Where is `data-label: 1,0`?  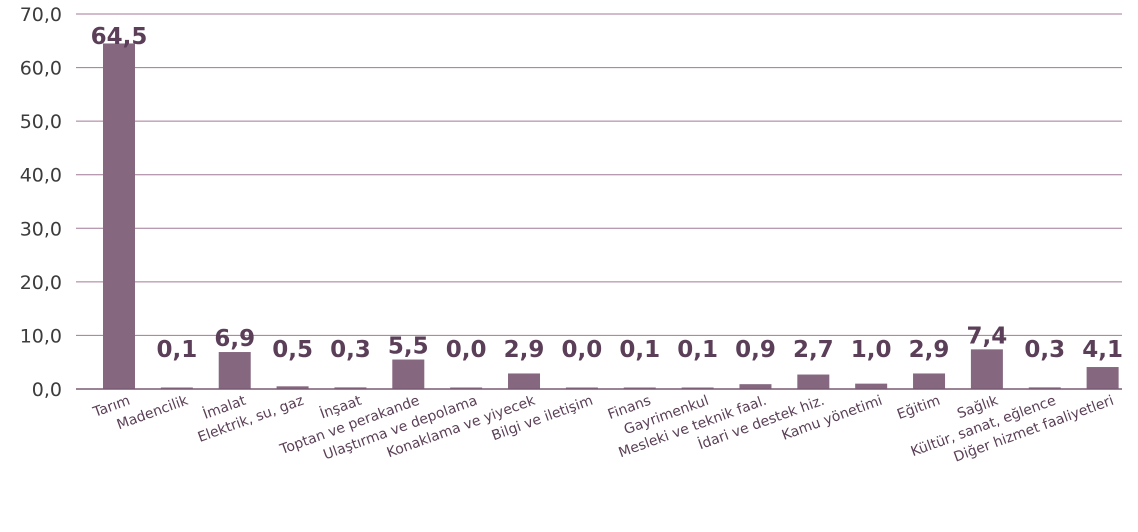 data-label: 1,0 is located at coordinates (871, 350).